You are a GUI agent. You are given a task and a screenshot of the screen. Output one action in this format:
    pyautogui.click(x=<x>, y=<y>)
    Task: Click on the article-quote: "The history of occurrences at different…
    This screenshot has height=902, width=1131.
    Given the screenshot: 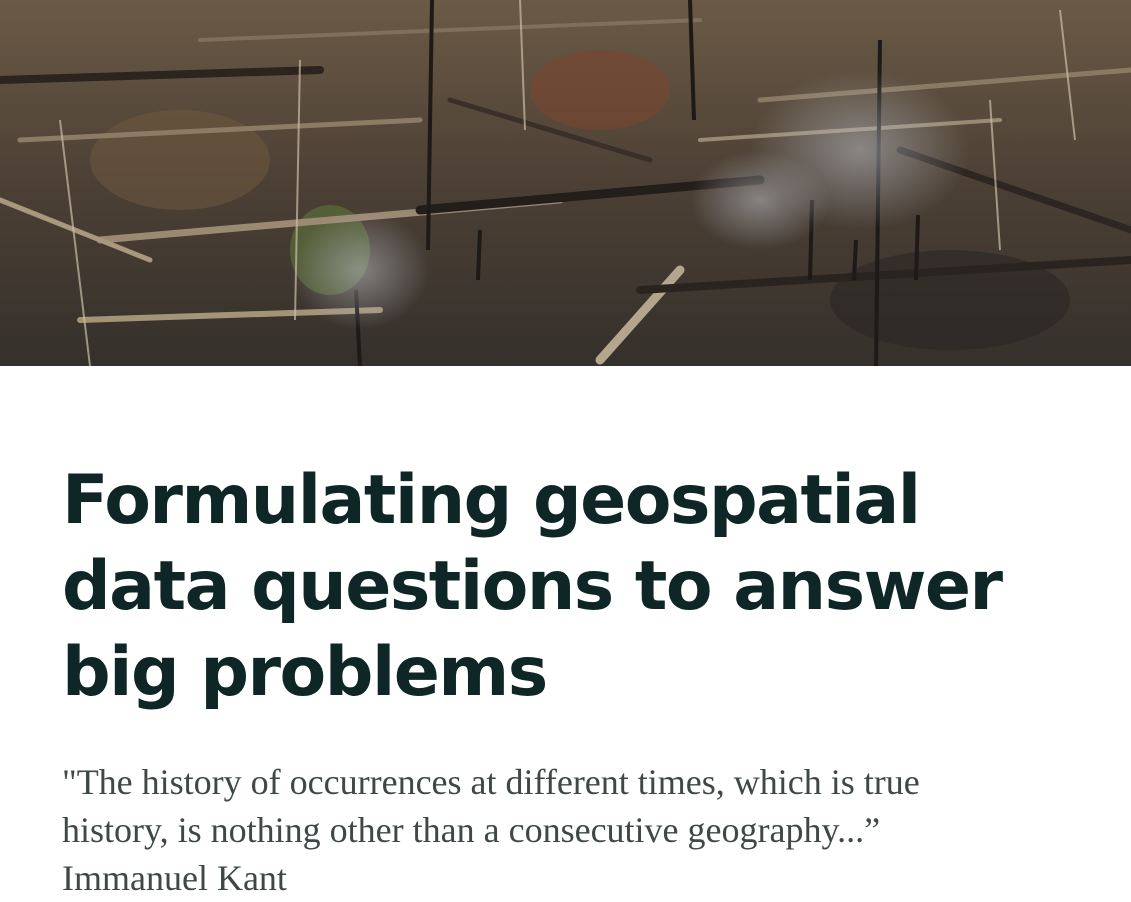 What is the action you would take?
    pyautogui.click(x=582, y=830)
    